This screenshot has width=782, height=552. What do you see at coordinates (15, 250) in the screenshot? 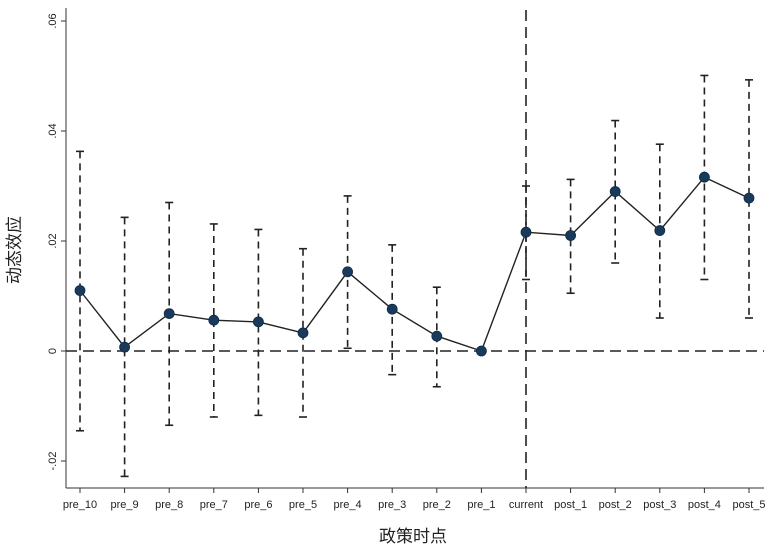
I see `y-axis-title: 动态效应` at bounding box center [15, 250].